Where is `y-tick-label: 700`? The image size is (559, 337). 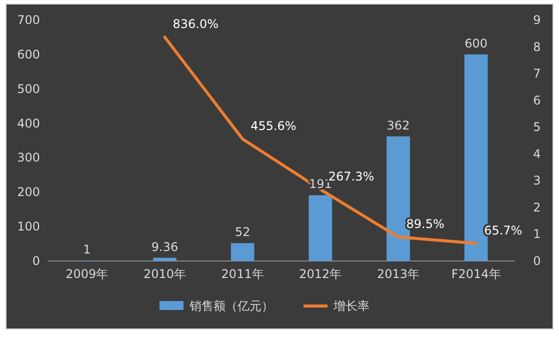
y-tick-label: 700 is located at coordinates (28, 20).